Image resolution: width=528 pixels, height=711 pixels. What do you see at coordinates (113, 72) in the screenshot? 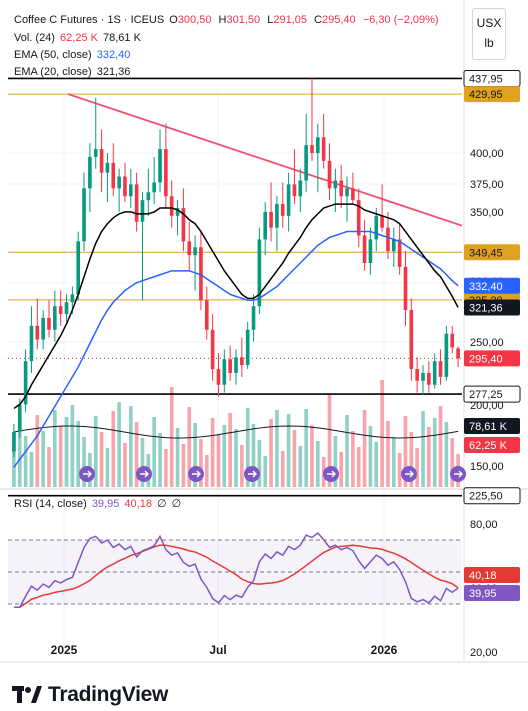
I see `ema20-value: 321,36` at bounding box center [113, 72].